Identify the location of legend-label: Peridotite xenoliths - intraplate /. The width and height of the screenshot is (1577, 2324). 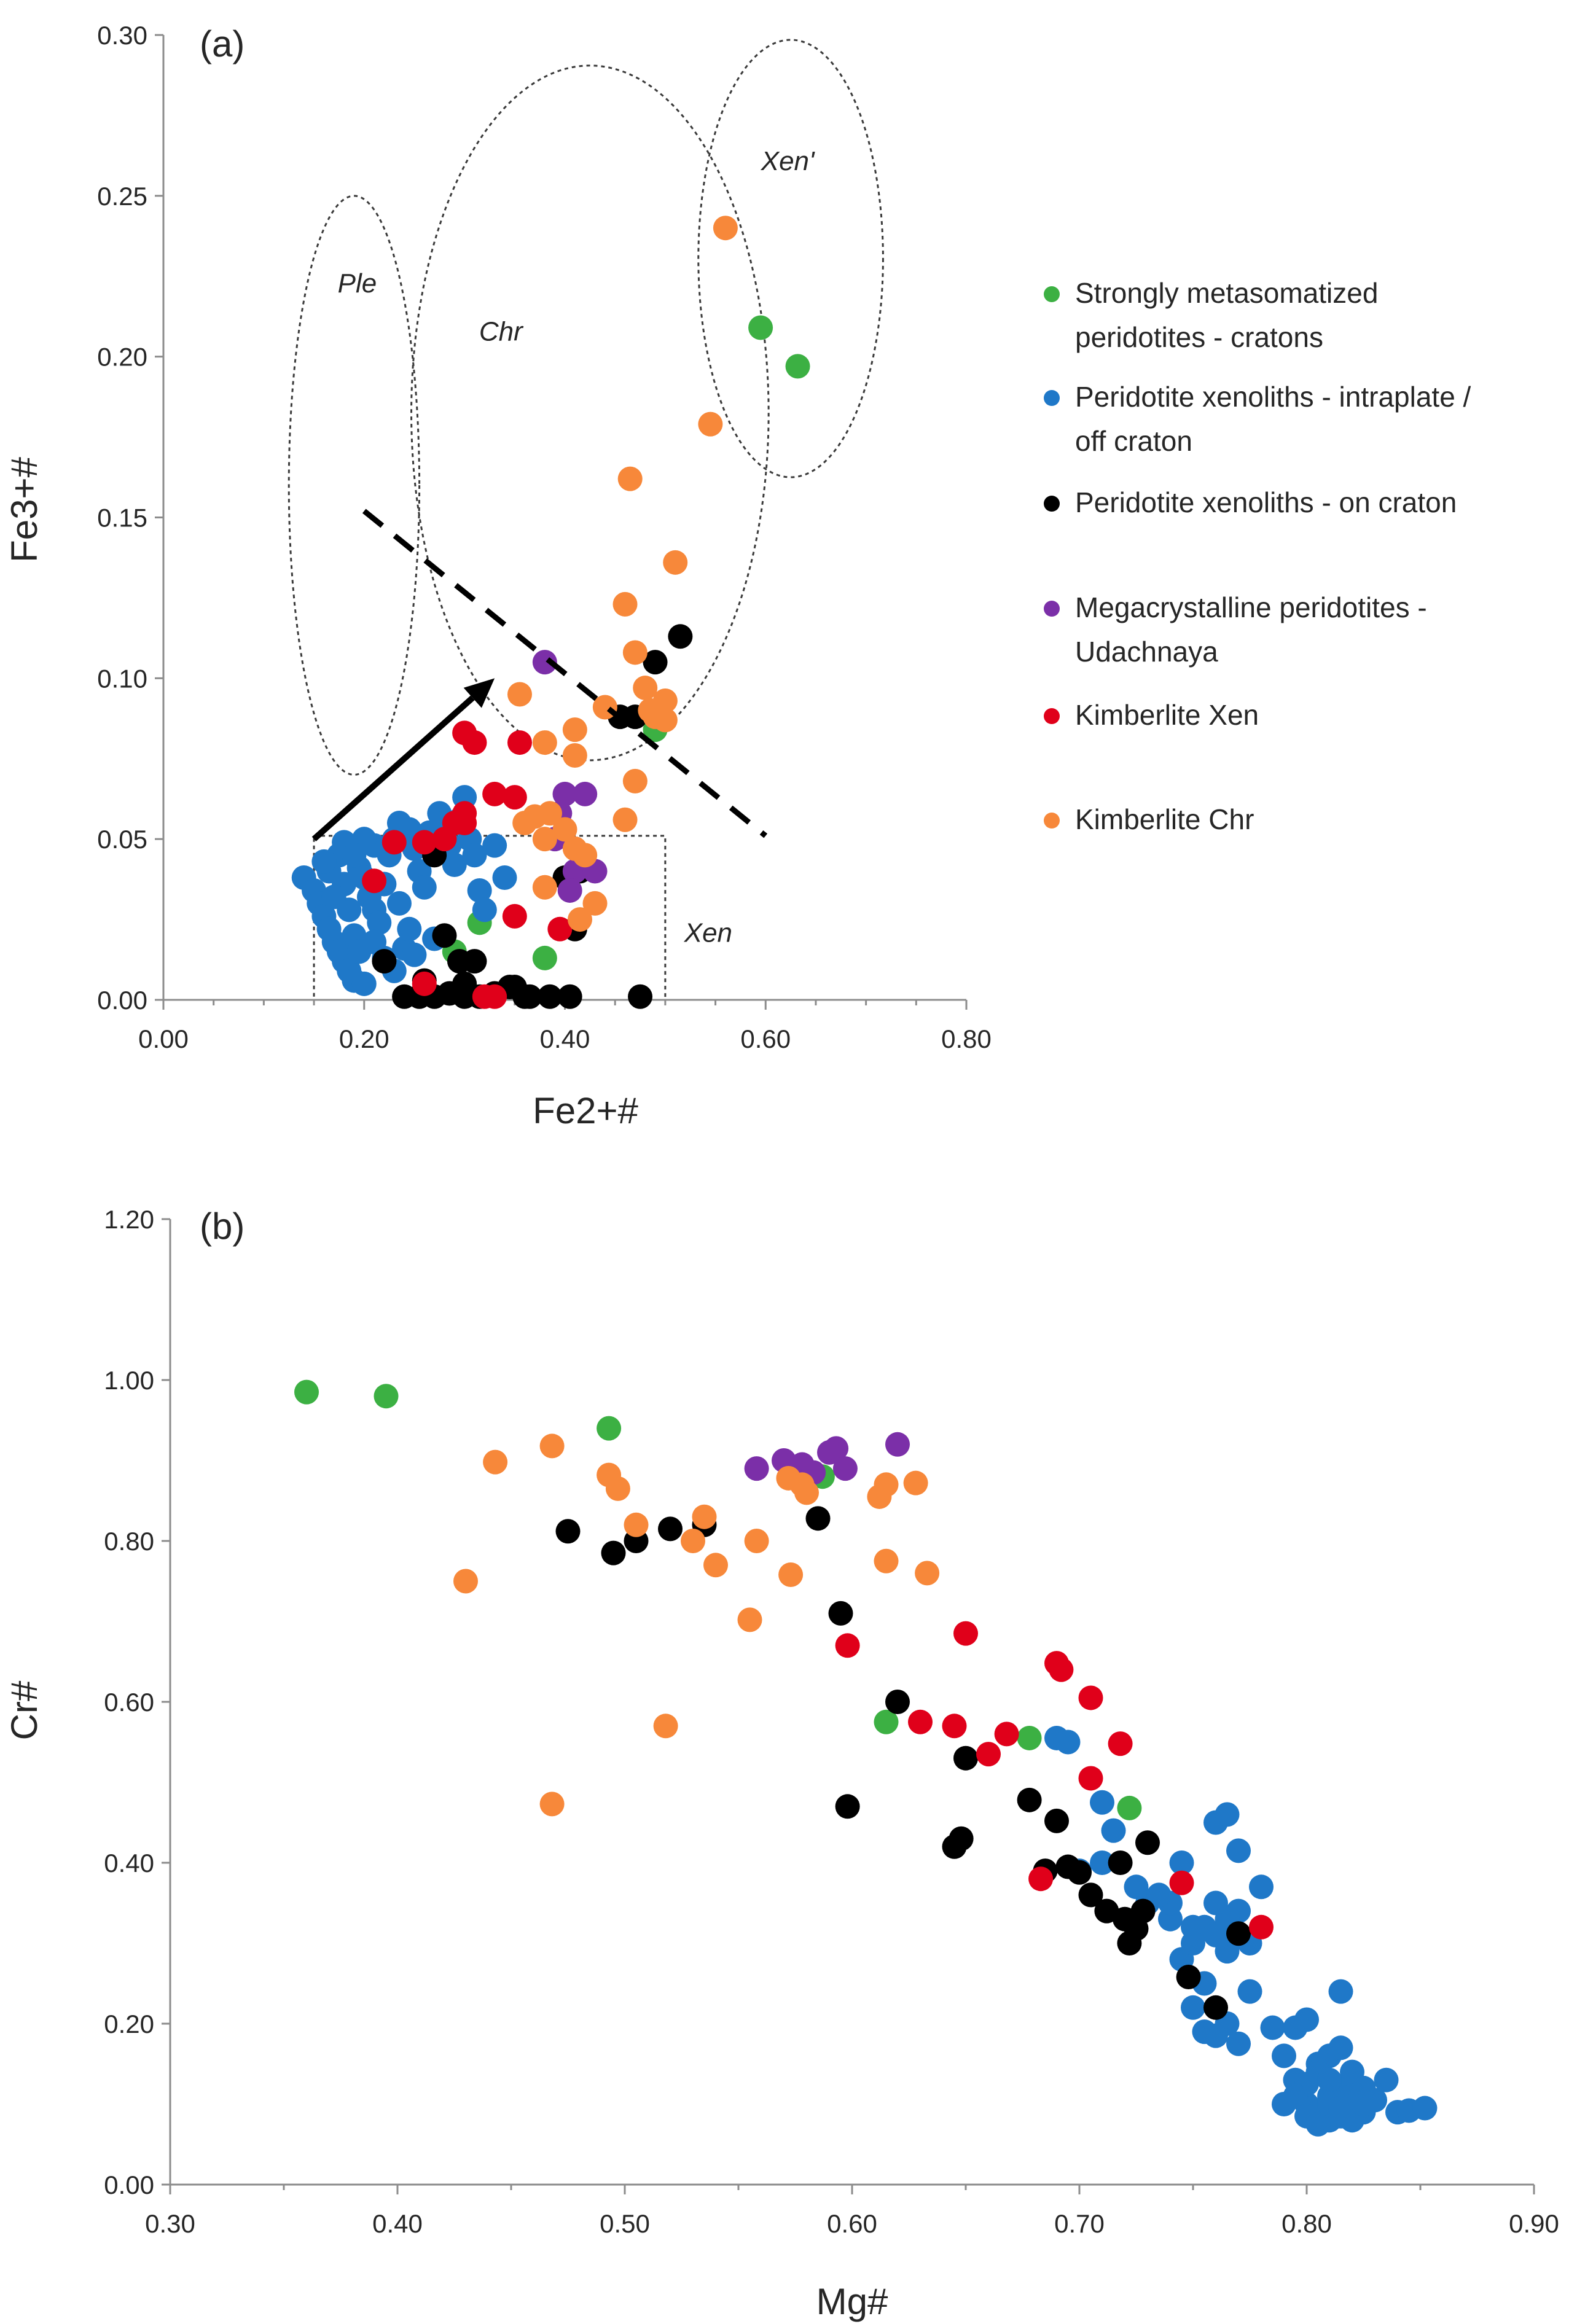
(1273, 397).